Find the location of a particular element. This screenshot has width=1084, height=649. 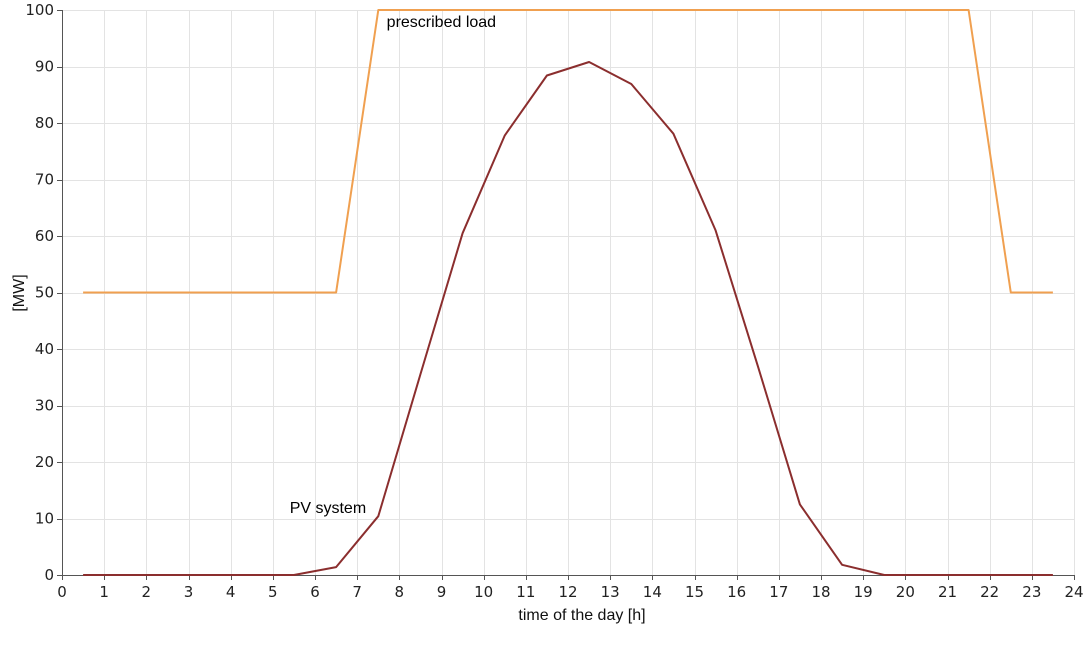

x-axis-label: time of the day [h] is located at coordinates (581, 615).